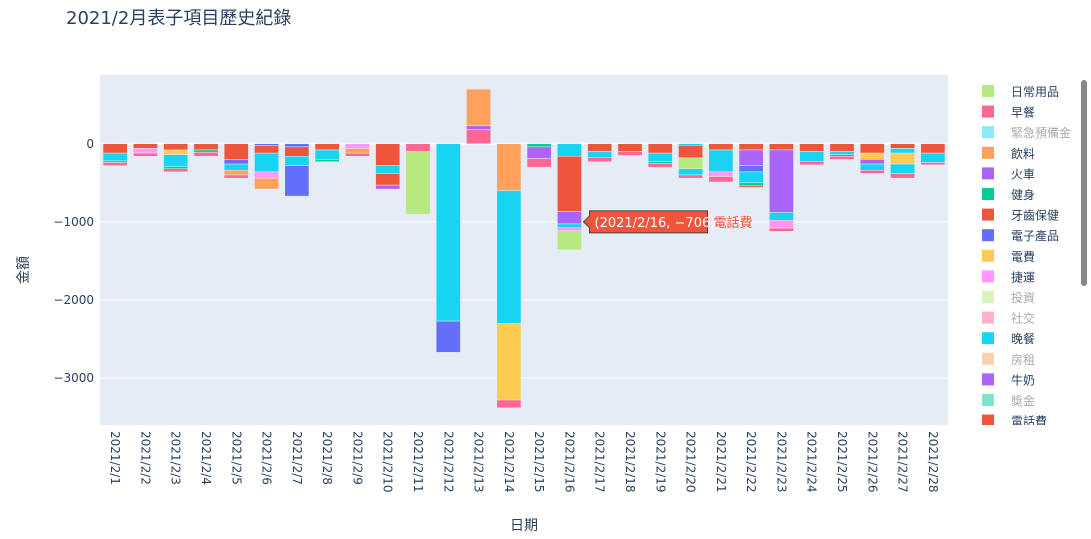  Describe the element at coordinates (1008, 194) in the screenshot. I see `legend-item: 健身` at that location.